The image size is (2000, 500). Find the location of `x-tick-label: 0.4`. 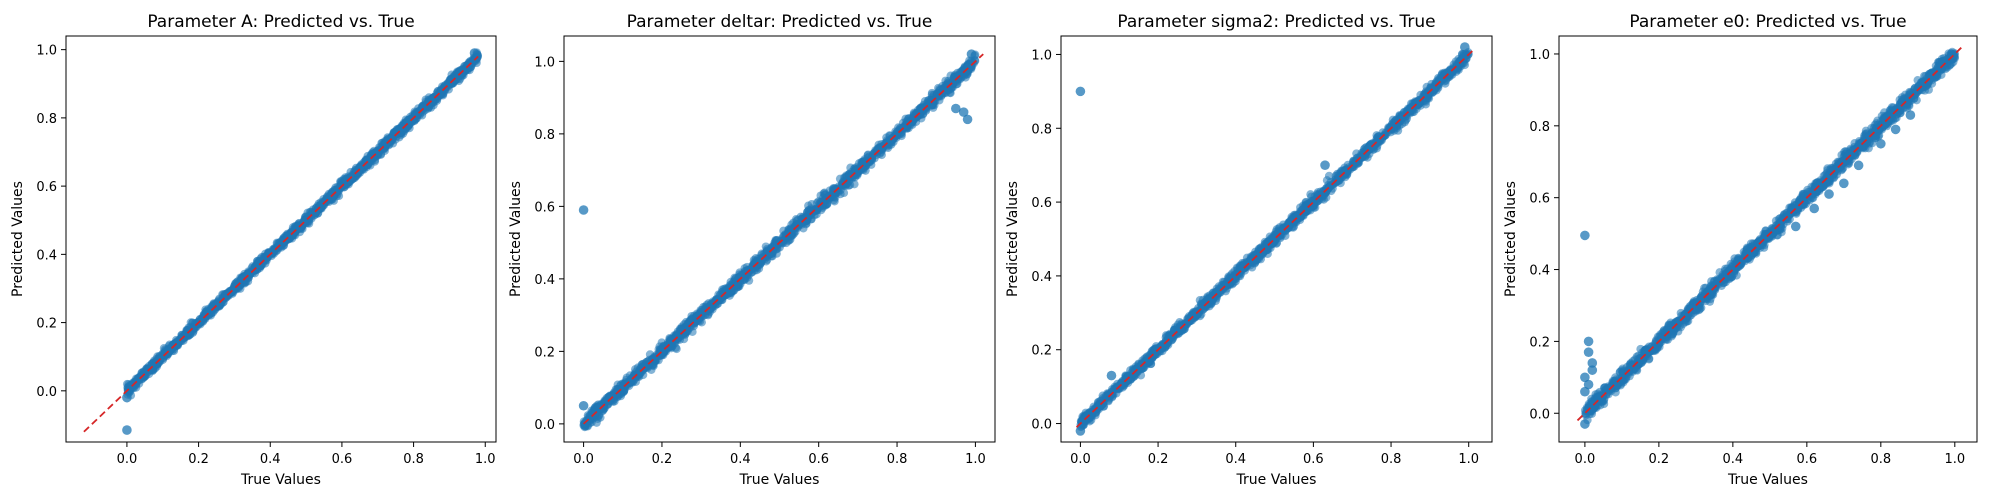

x-tick-label: 0.4 is located at coordinates (1235, 459).